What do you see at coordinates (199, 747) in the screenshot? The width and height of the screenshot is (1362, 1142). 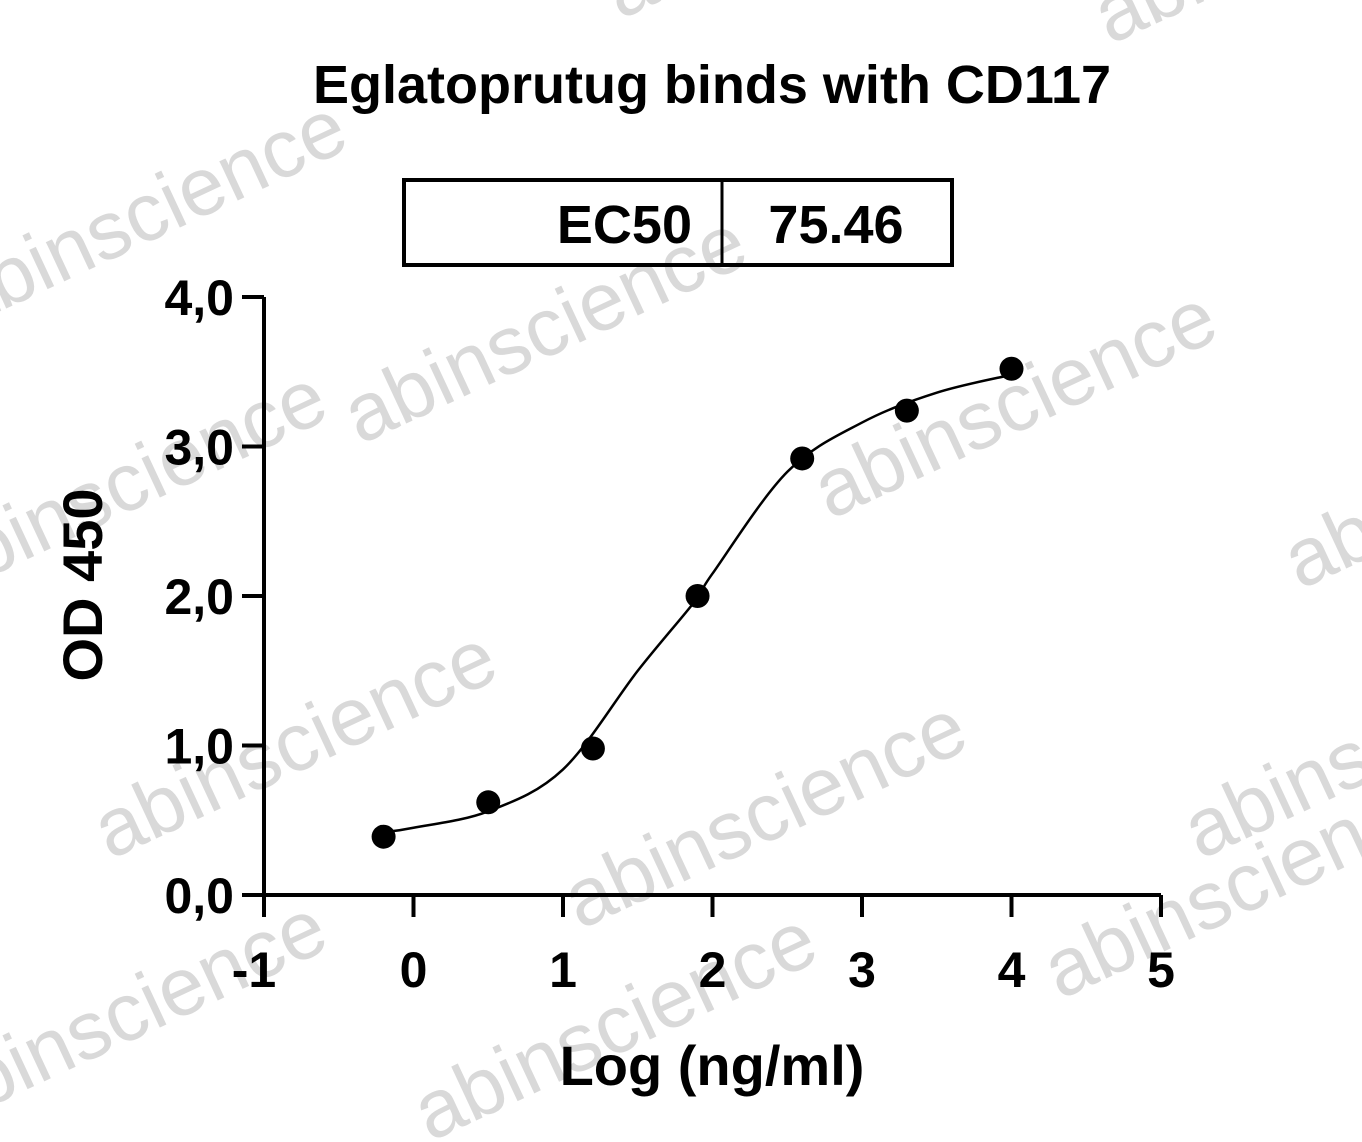 I see `y-tick-label: 1,0` at bounding box center [199, 747].